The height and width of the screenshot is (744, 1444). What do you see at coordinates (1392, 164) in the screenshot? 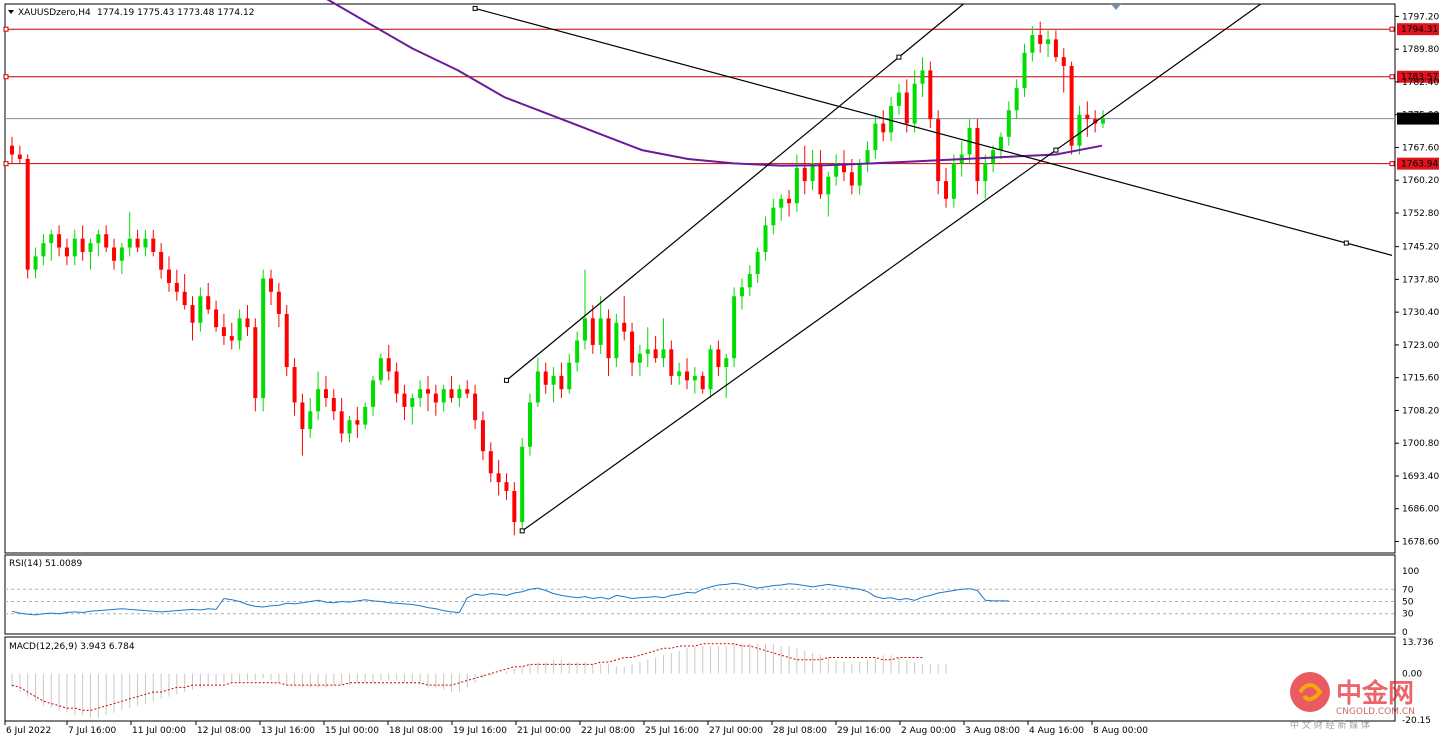
I see `level-handle-right` at bounding box center [1392, 164].